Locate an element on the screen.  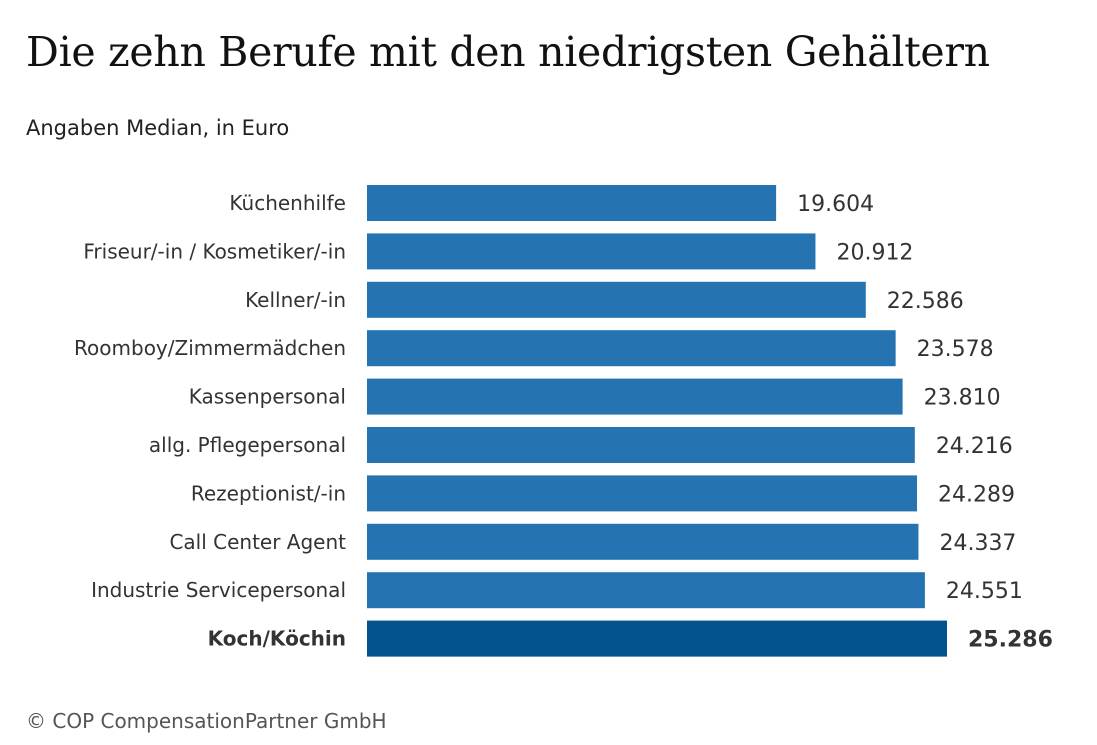
category-label: allg. Pflegepersonal is located at coordinates (247, 445).